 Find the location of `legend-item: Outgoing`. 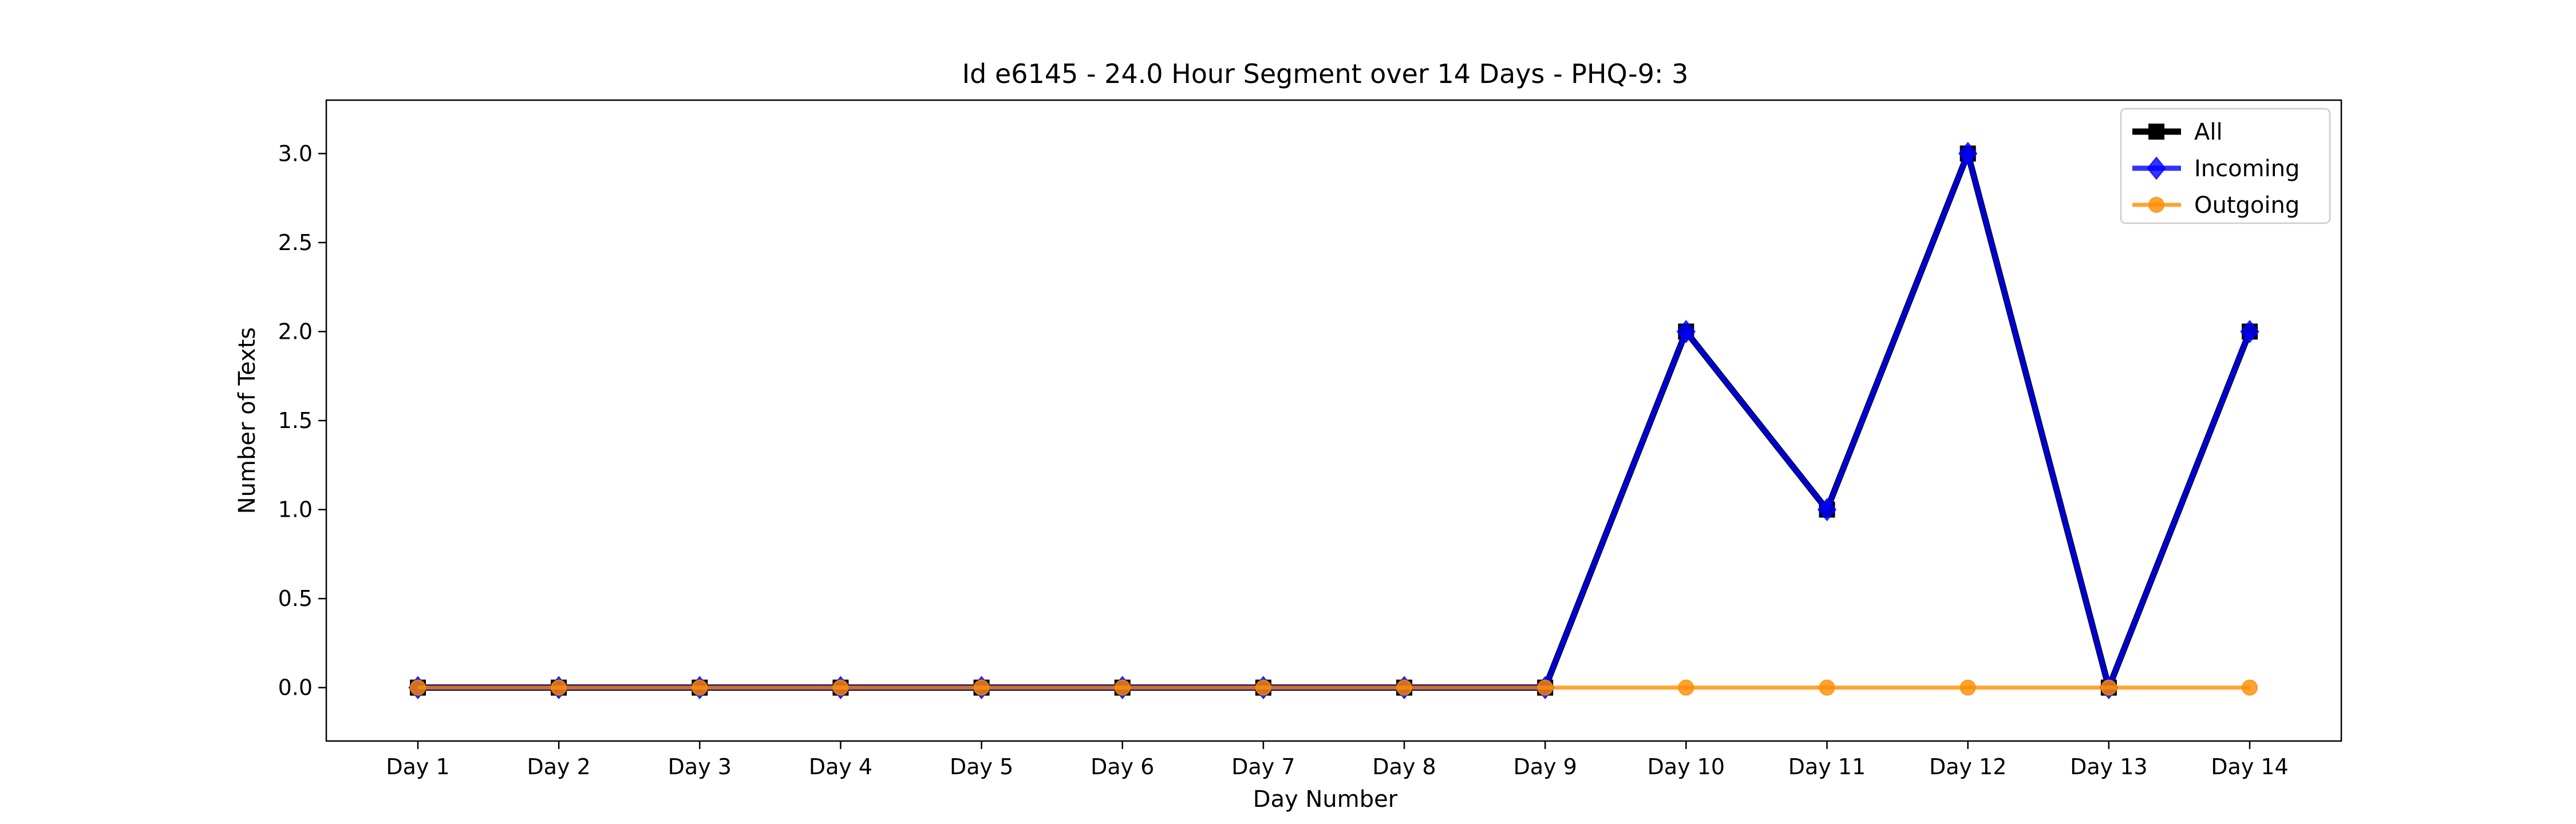

legend-item: Outgoing is located at coordinates (2216, 205).